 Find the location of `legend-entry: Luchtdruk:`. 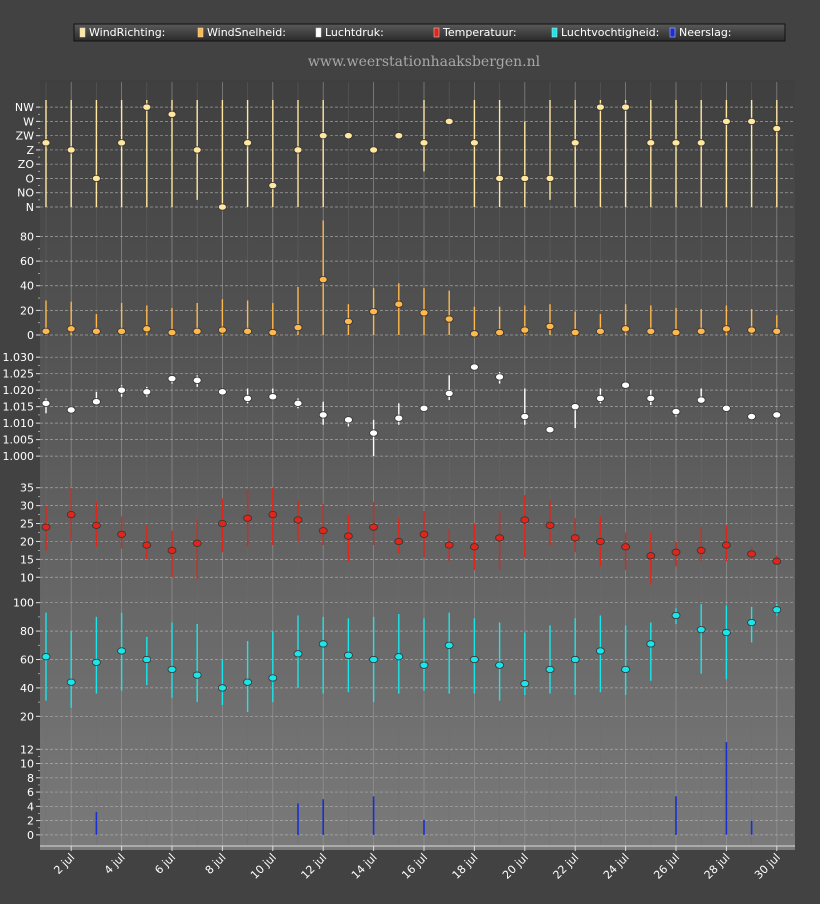

legend-entry: Luchtdruk: is located at coordinates (349, 32).